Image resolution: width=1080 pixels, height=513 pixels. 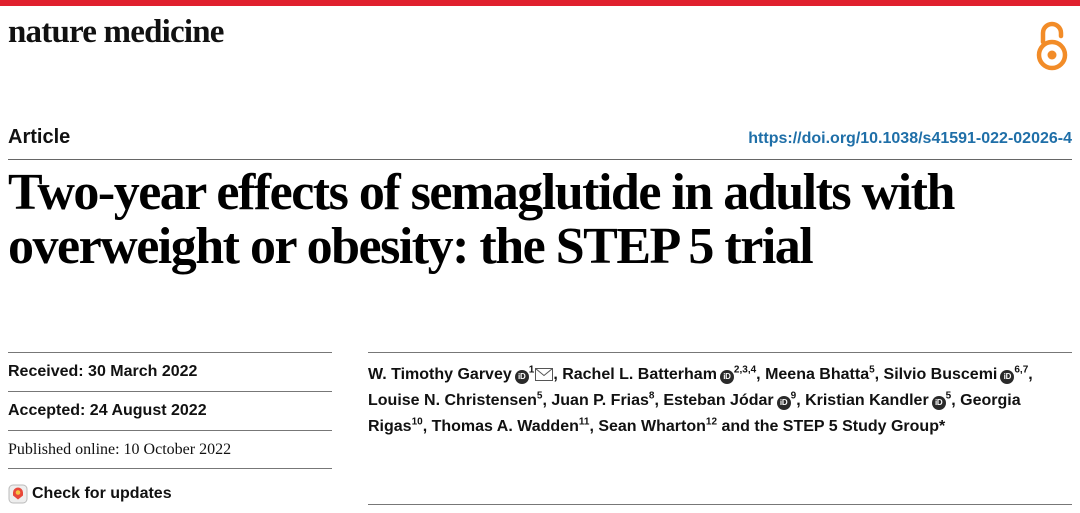 What do you see at coordinates (540, 3) in the screenshot?
I see `accent-bar` at bounding box center [540, 3].